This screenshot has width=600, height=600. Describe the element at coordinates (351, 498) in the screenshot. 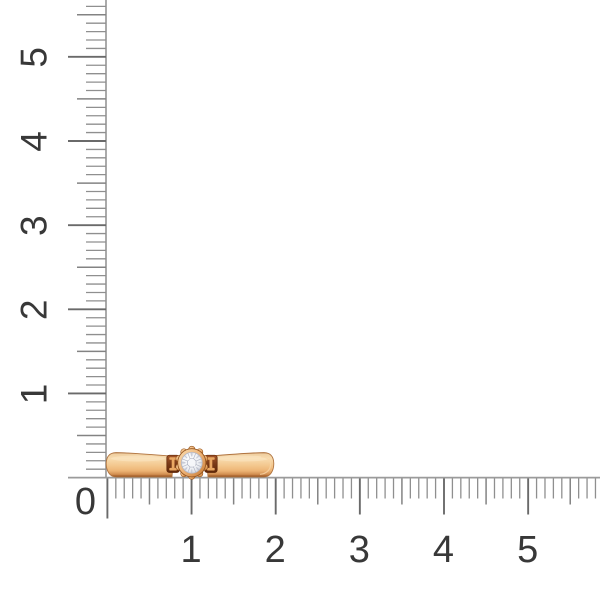

I see `horizontal-ruler-ticks` at that location.